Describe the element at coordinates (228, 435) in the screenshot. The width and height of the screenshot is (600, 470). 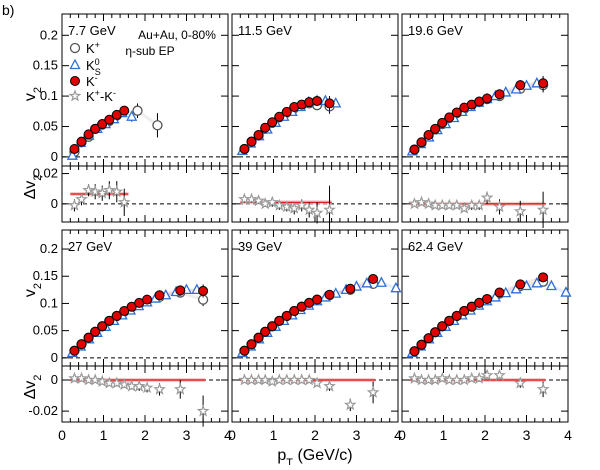
I see `x-tick-label: 4` at that location.